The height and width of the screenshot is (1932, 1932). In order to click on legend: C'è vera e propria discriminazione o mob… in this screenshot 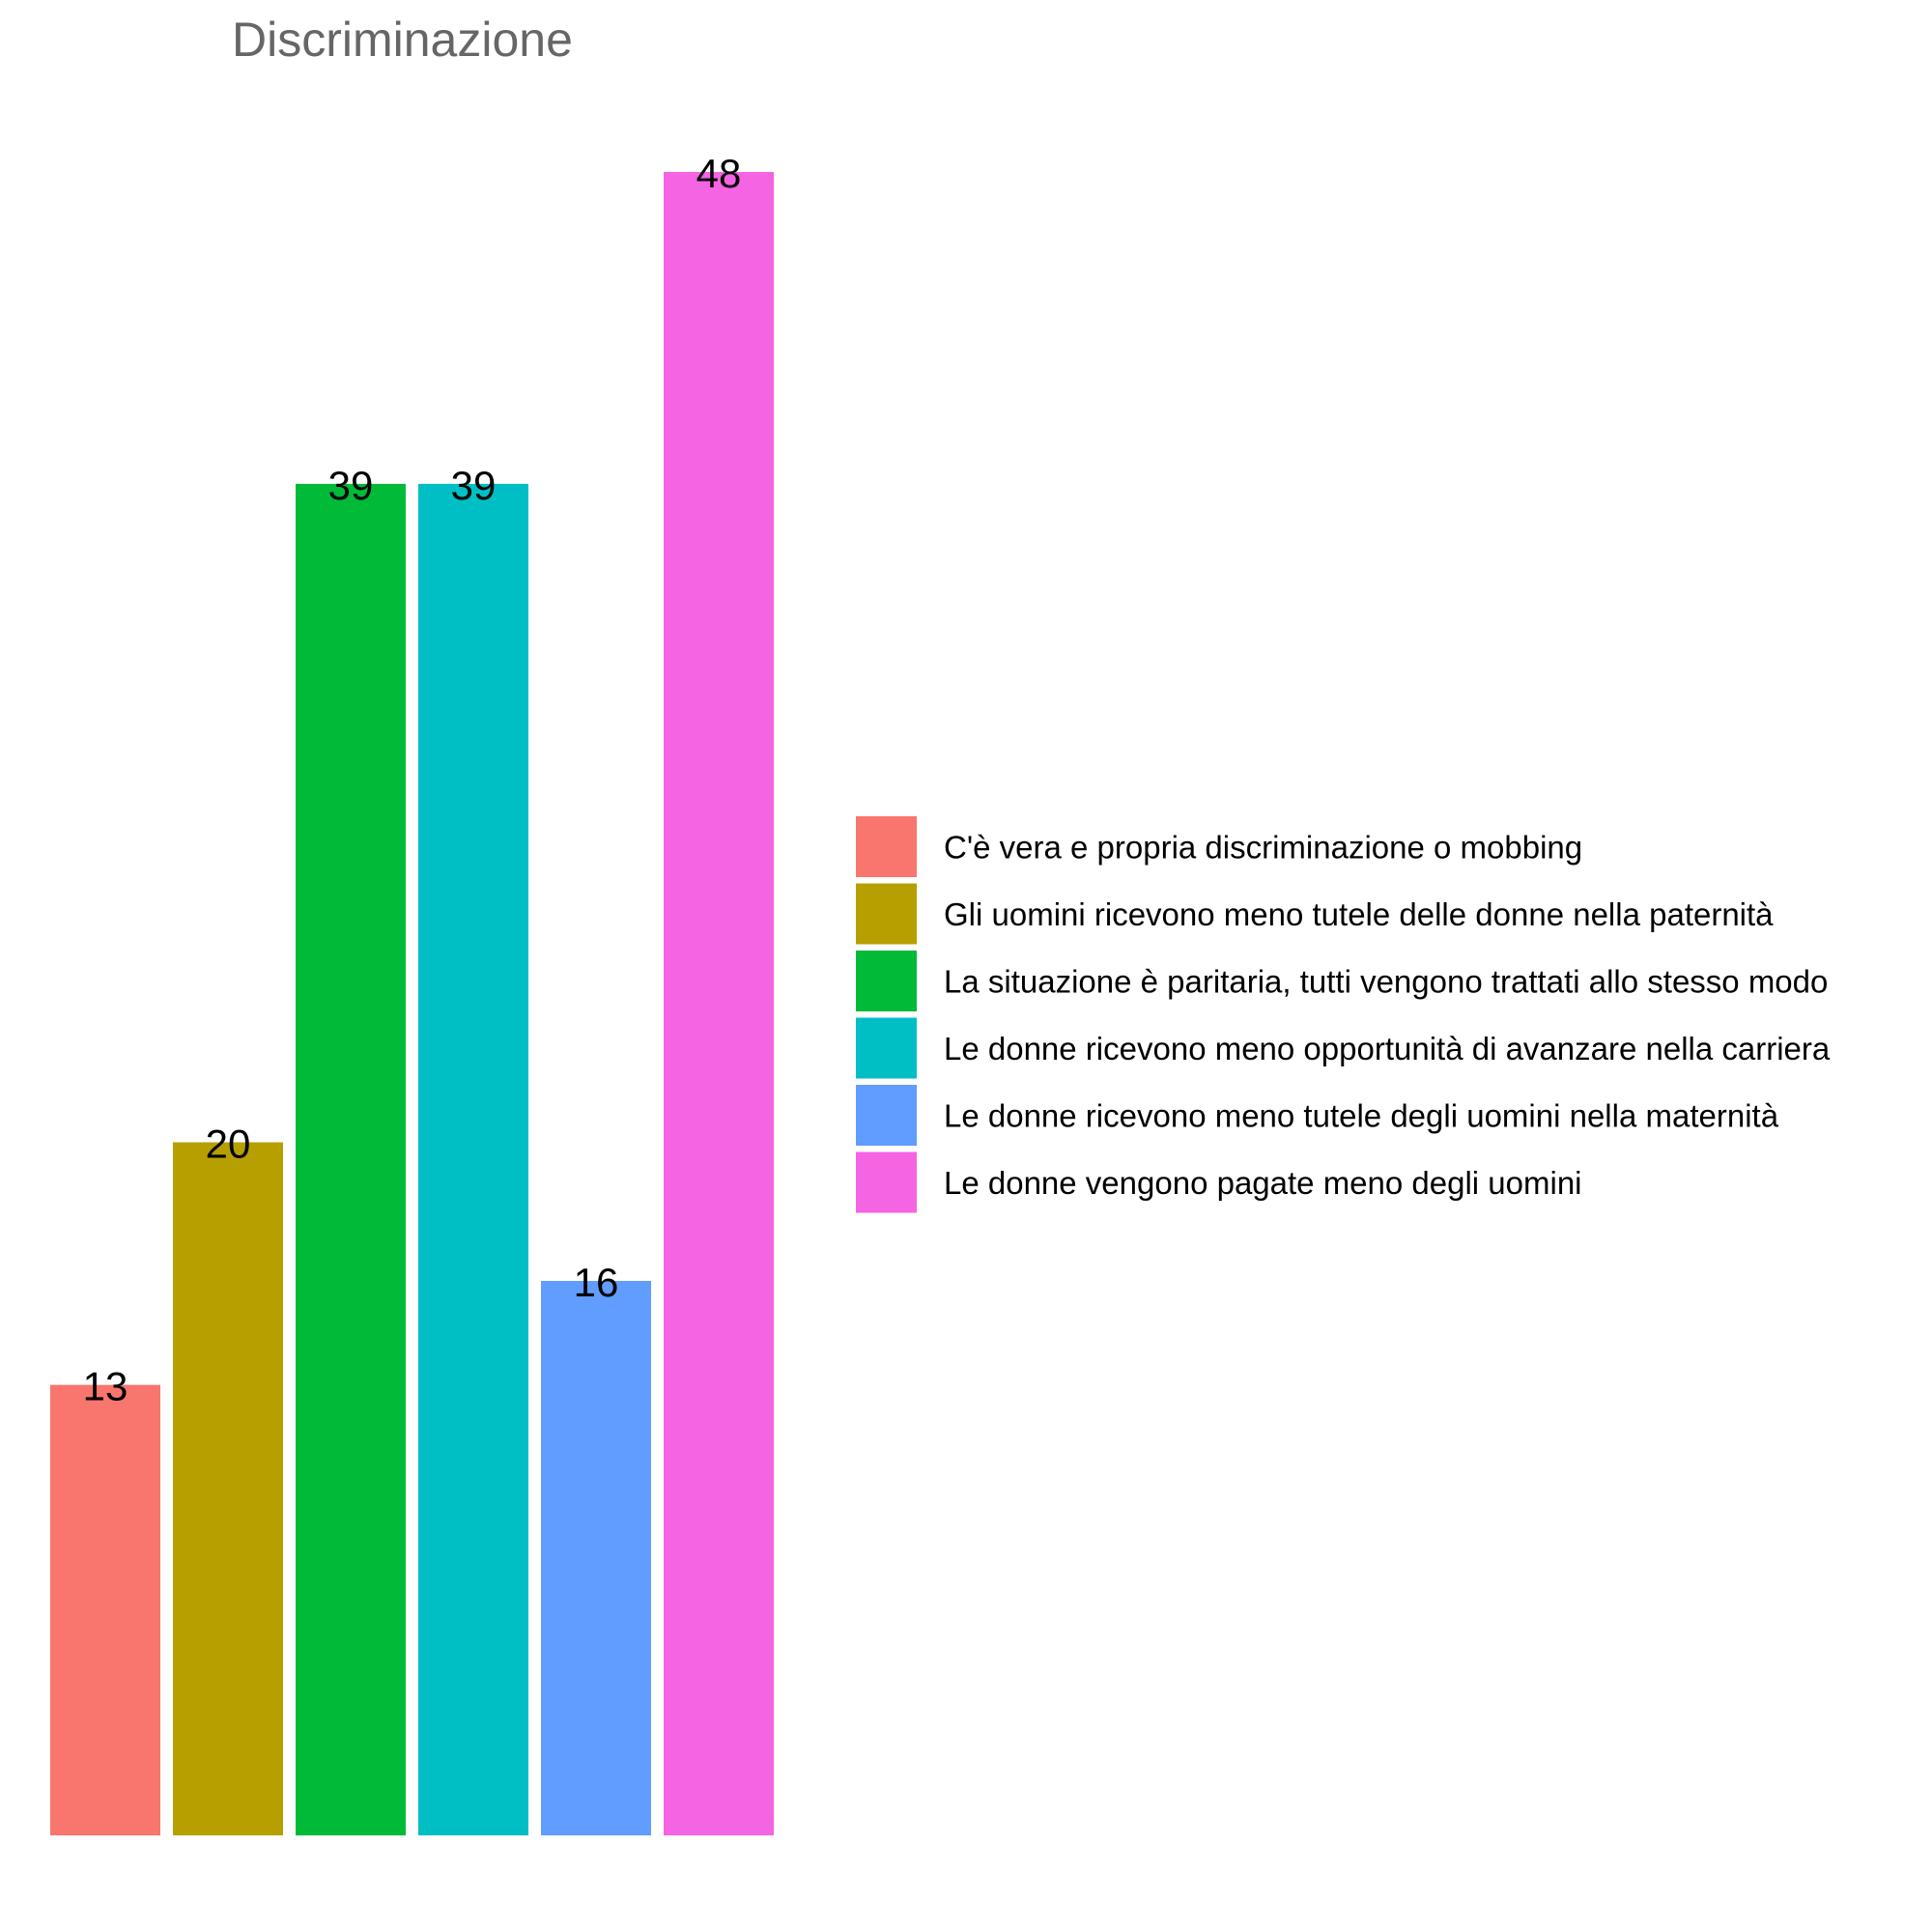, I will do `click(1343, 1014)`.